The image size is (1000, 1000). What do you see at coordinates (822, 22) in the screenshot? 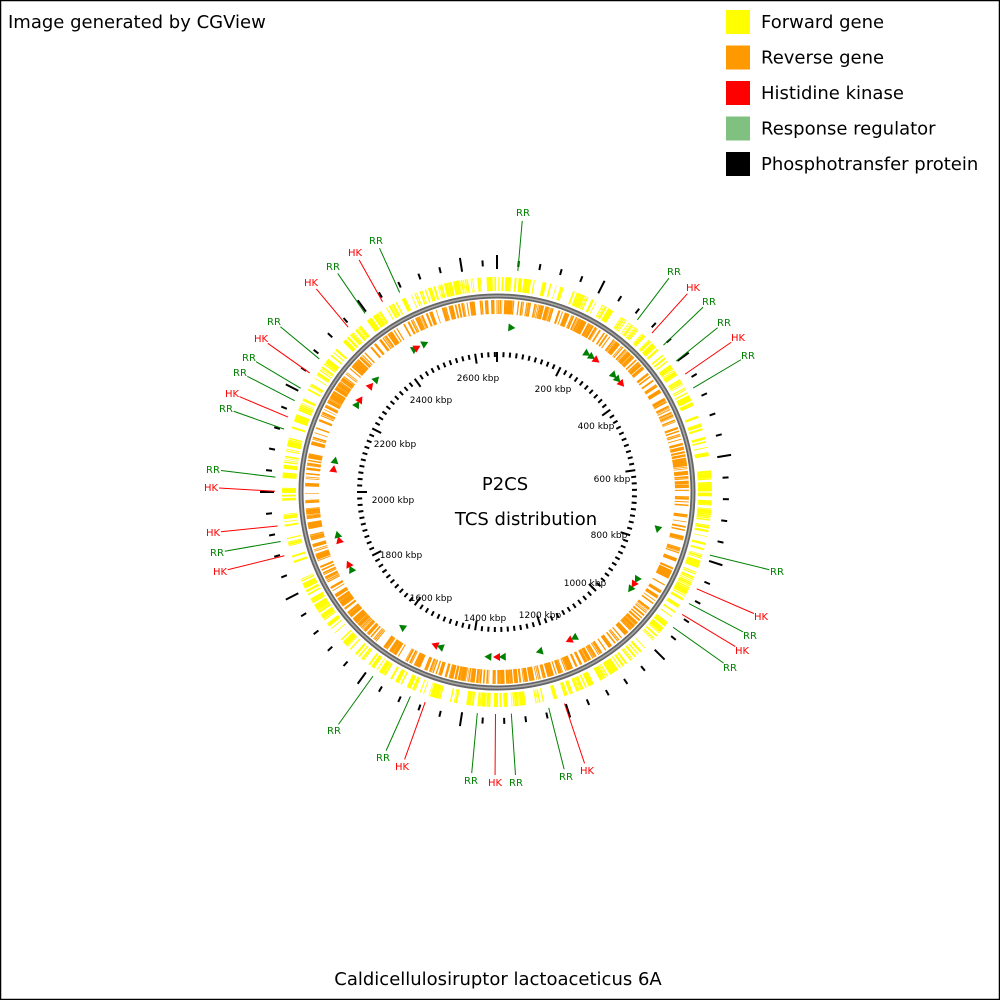
I see `legend-label: Forward gene` at bounding box center [822, 22].